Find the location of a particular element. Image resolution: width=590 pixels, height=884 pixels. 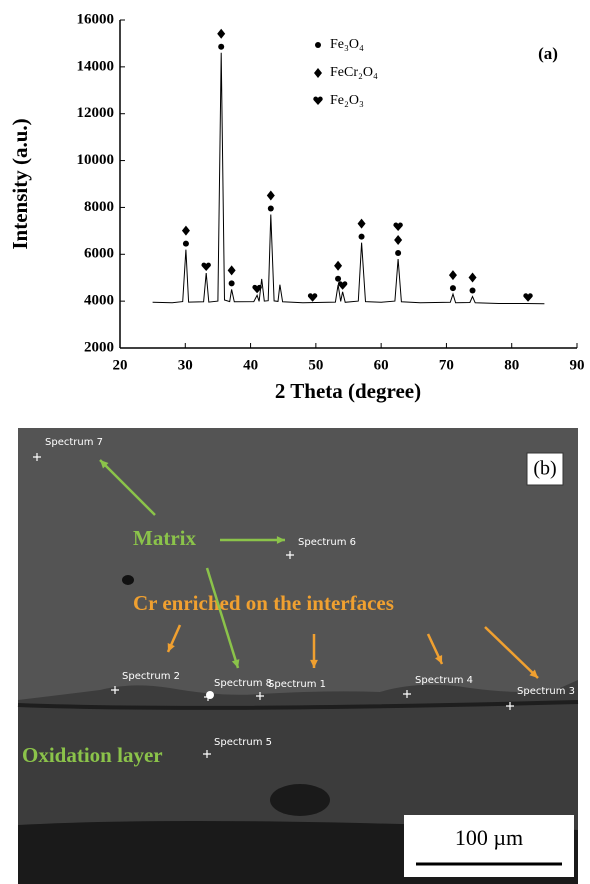

annotation: Matrix is located at coordinates (164, 538).